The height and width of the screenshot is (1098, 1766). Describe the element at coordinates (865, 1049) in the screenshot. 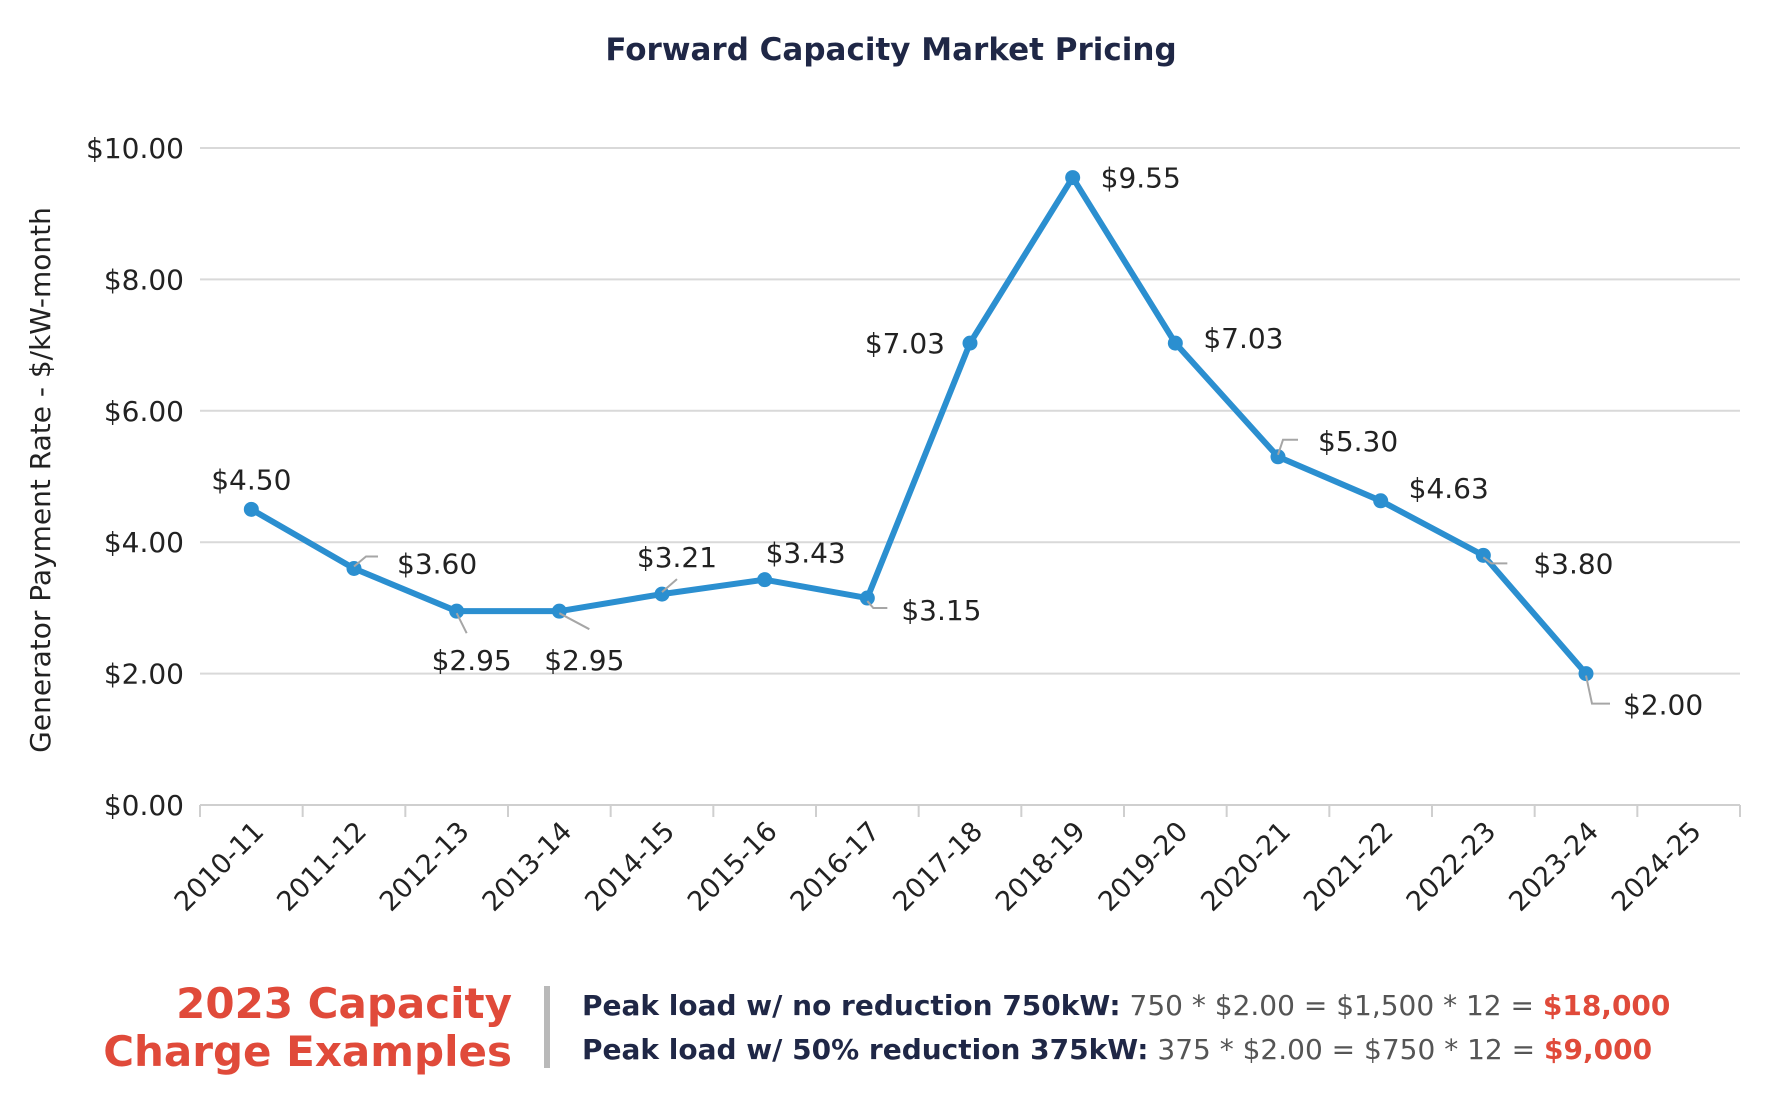

I see `example2-label: Peak load w/ 50% reduction 375kW:` at that location.